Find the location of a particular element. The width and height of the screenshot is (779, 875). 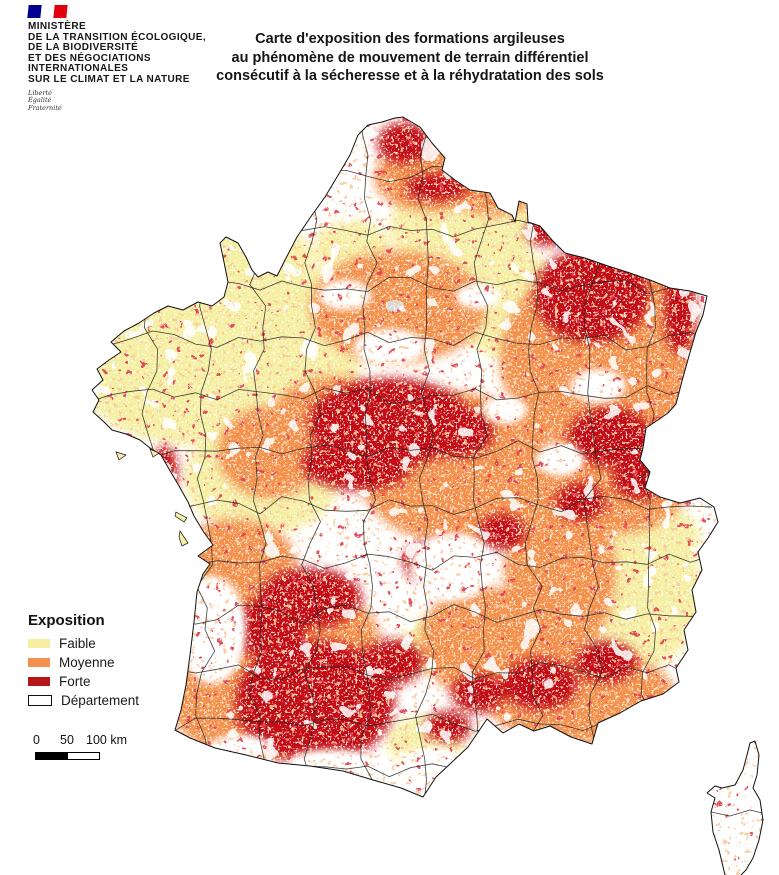

legend-item-label: Département is located at coordinates (100, 700).